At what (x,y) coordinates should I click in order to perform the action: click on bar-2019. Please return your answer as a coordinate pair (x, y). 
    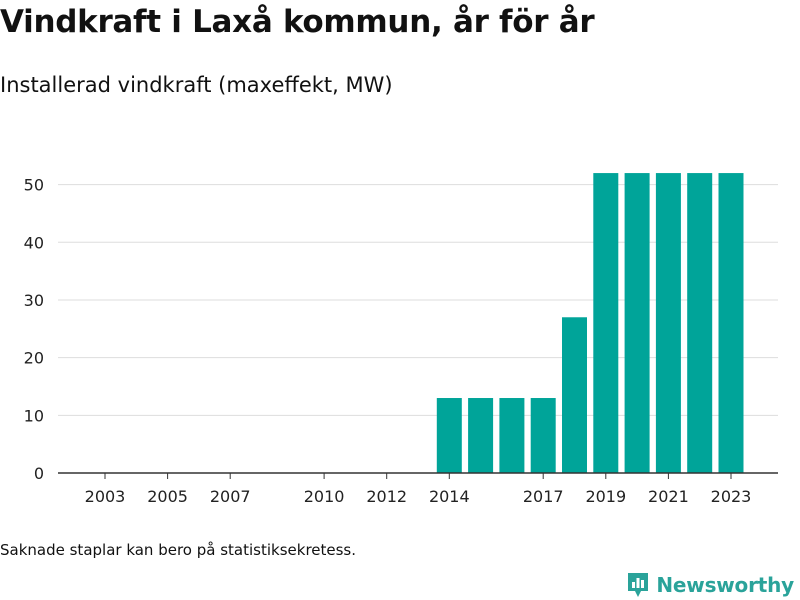
    Looking at the image, I should click on (606, 323).